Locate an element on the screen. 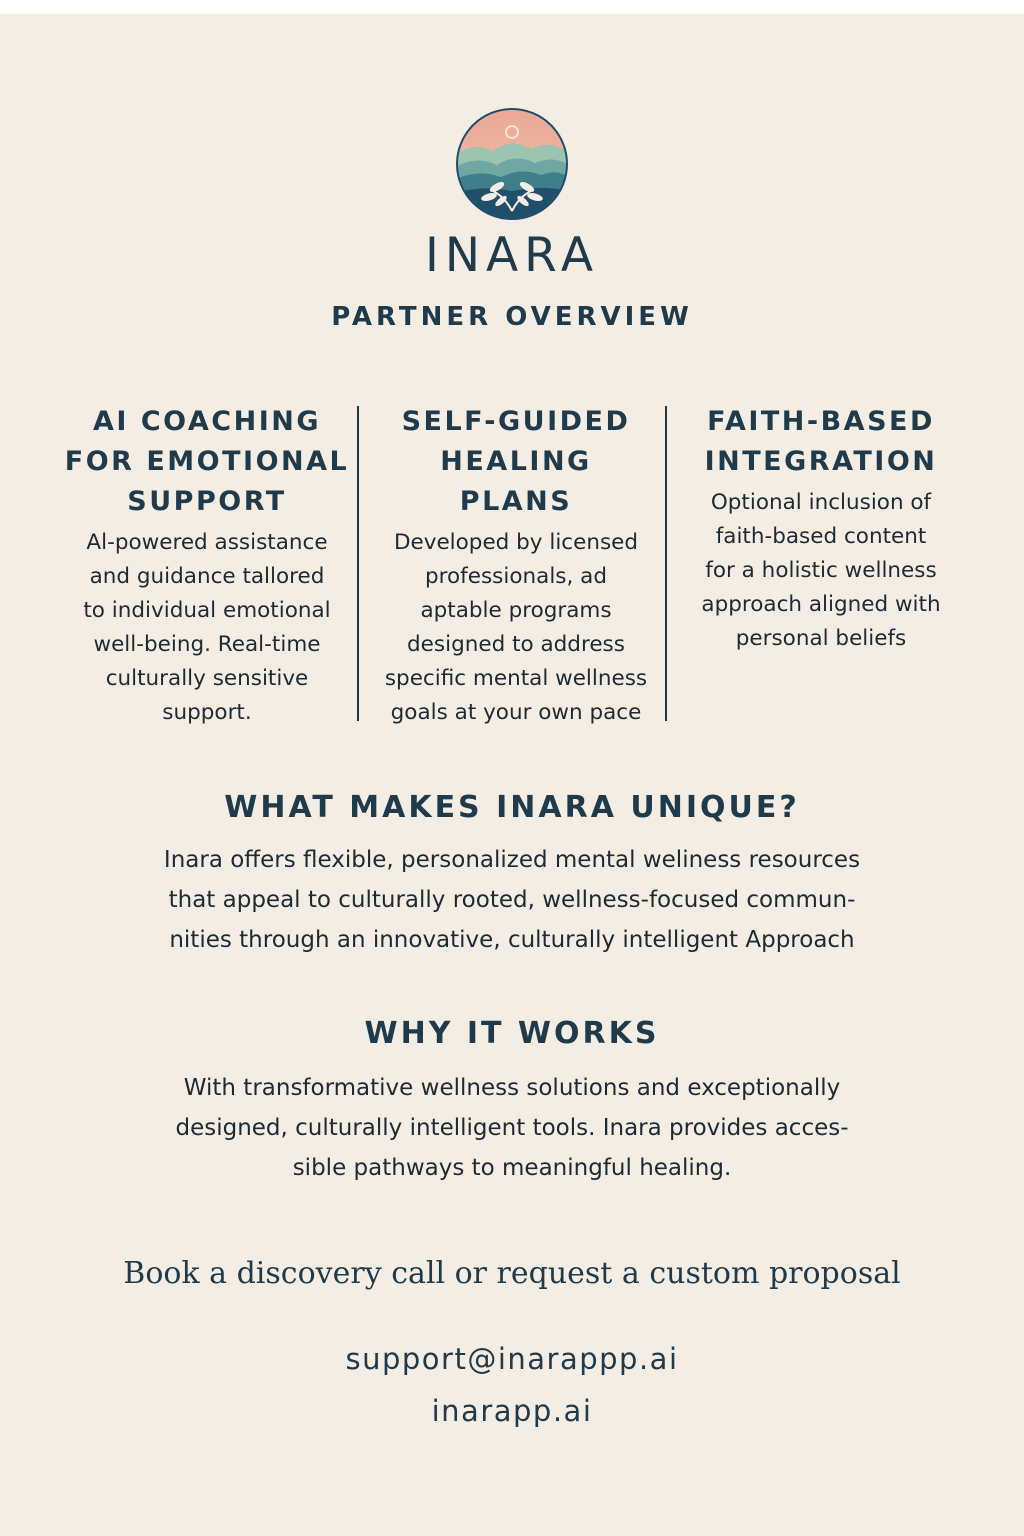  contact-email-link: support@inarappp.ai is located at coordinates (512, 1359).